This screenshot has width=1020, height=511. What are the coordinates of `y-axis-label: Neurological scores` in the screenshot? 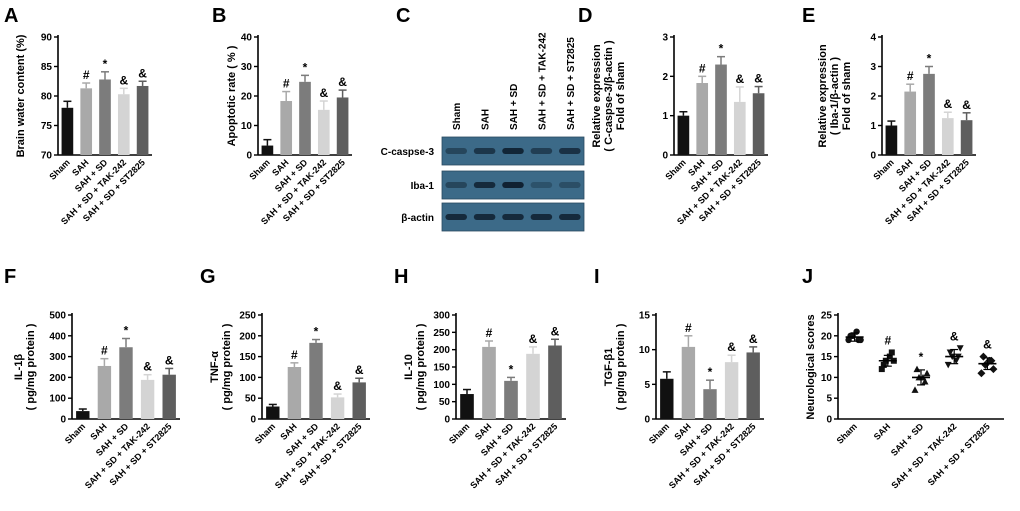 It's located at (811, 366).